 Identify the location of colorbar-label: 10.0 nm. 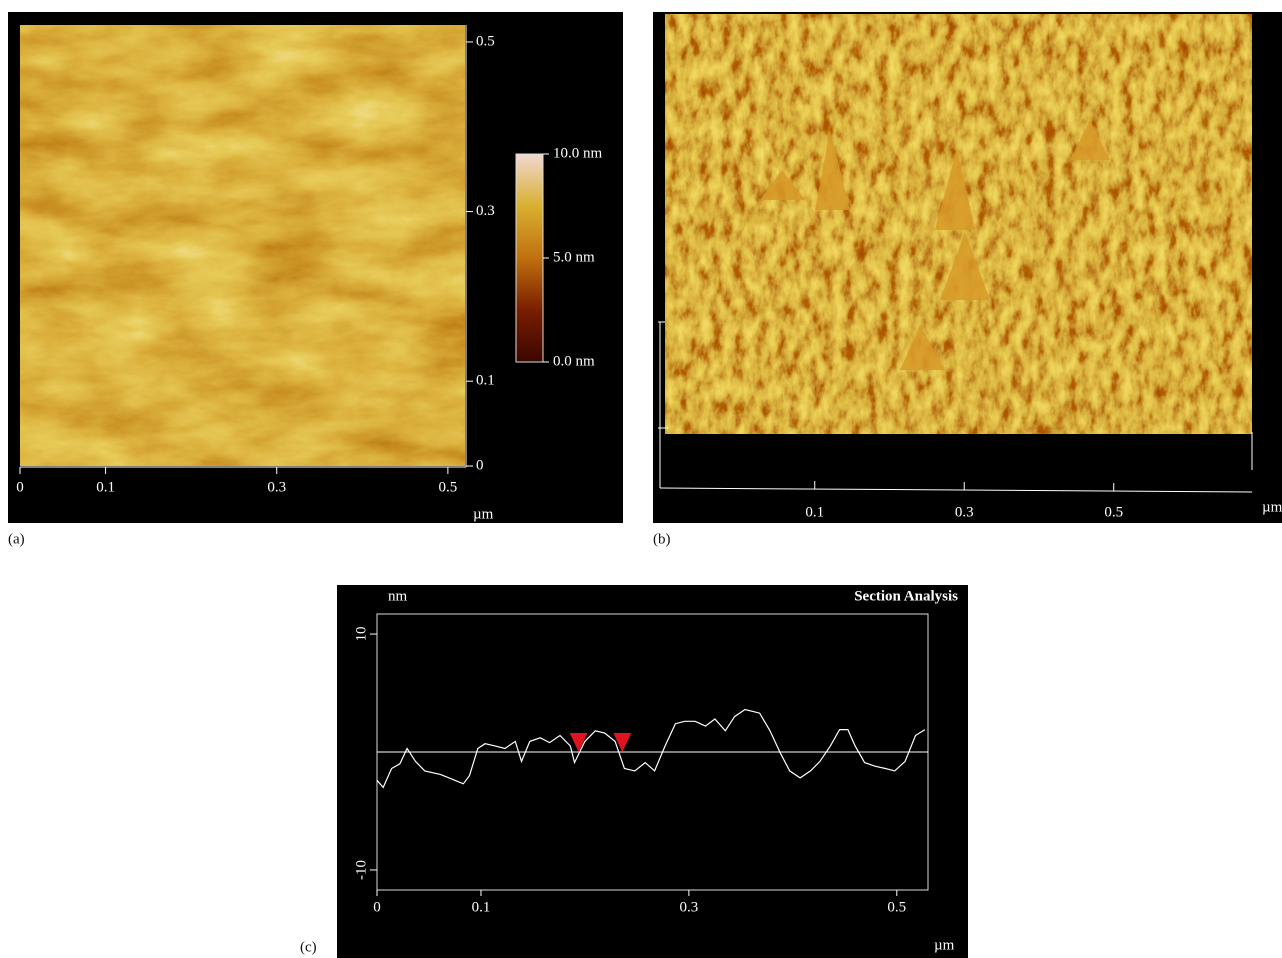
(578, 153).